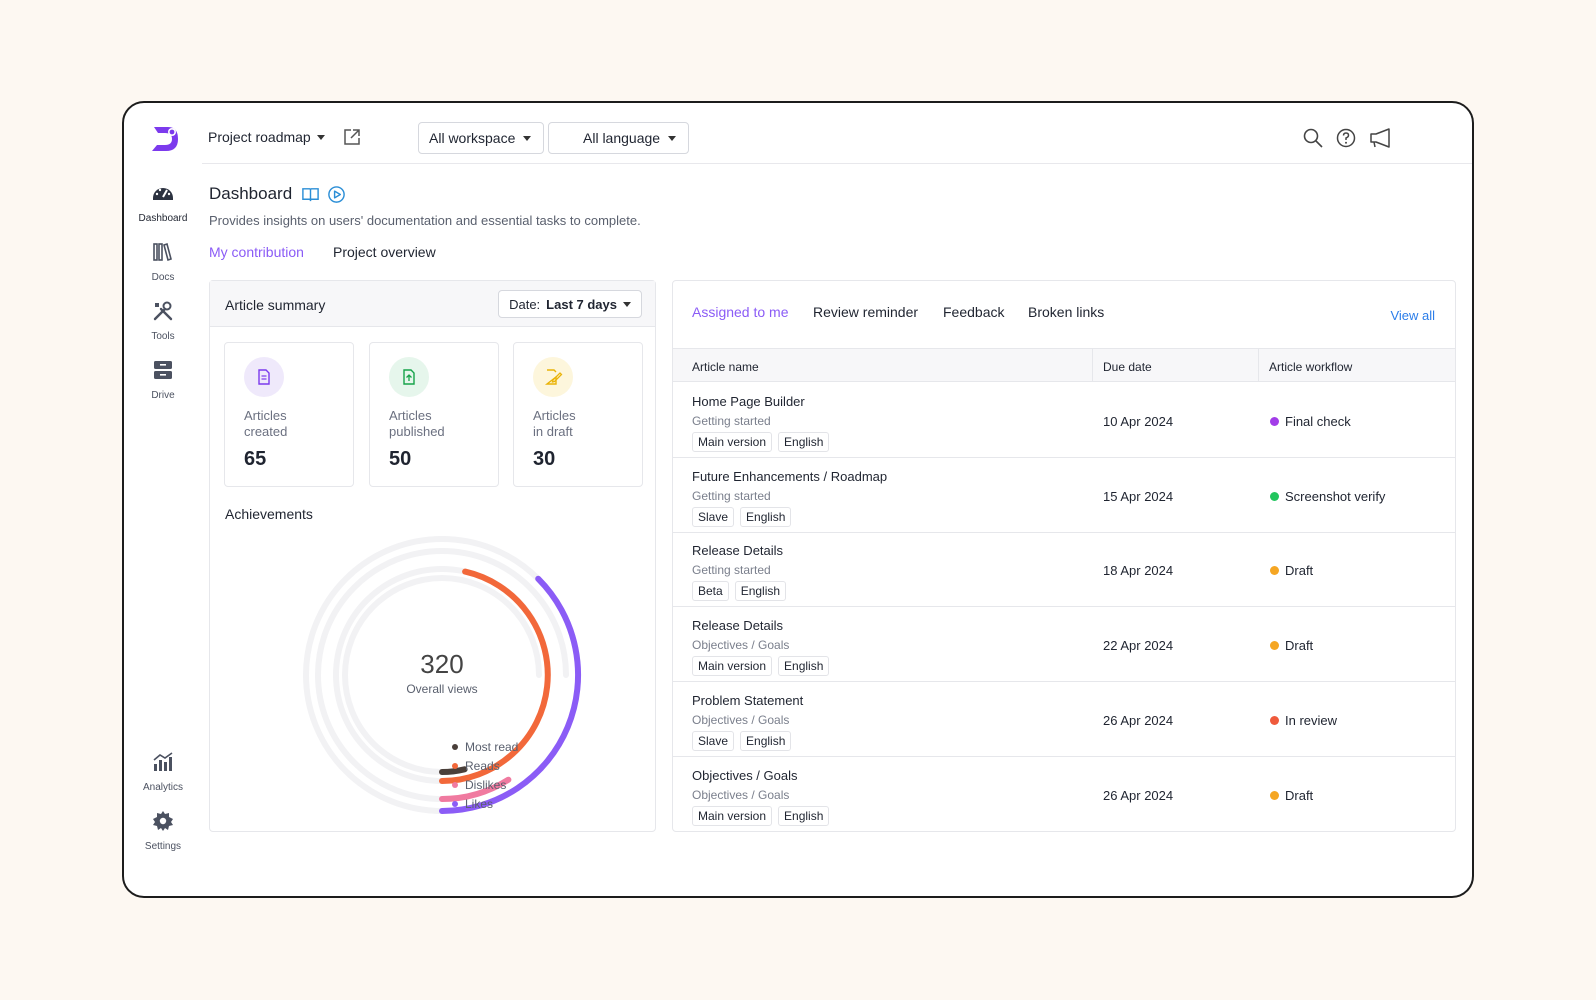 This screenshot has width=1596, height=1000. Describe the element at coordinates (570, 304) in the screenshot. I see `date-range-dropdown: Date: Last 7 days` at that location.